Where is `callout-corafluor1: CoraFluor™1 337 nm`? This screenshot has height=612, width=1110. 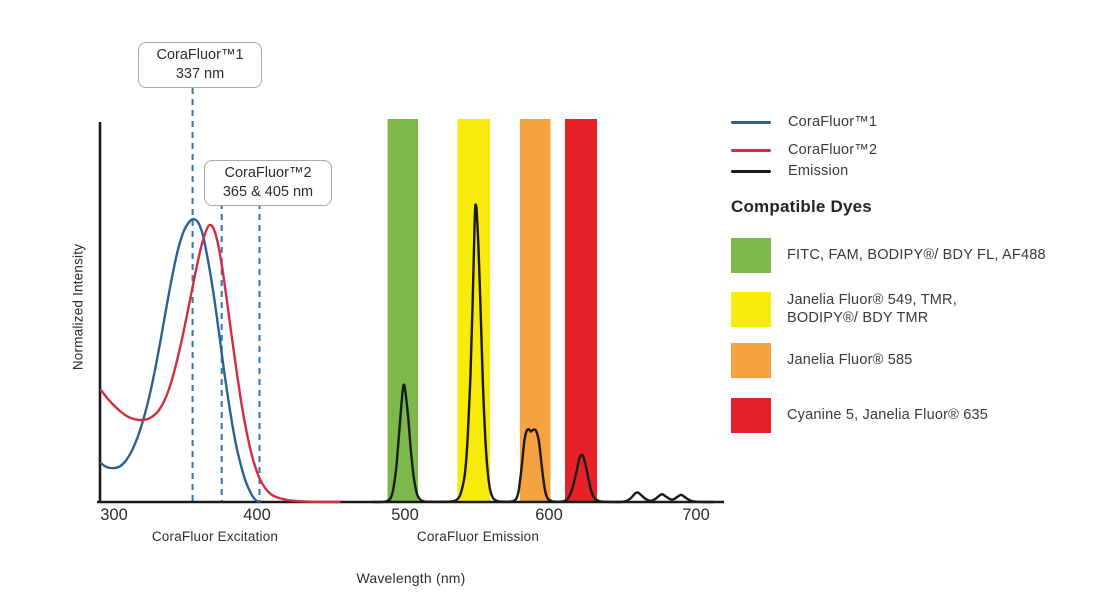
callout-corafluor1: CoraFluor™1 337 nm is located at coordinates (200, 65).